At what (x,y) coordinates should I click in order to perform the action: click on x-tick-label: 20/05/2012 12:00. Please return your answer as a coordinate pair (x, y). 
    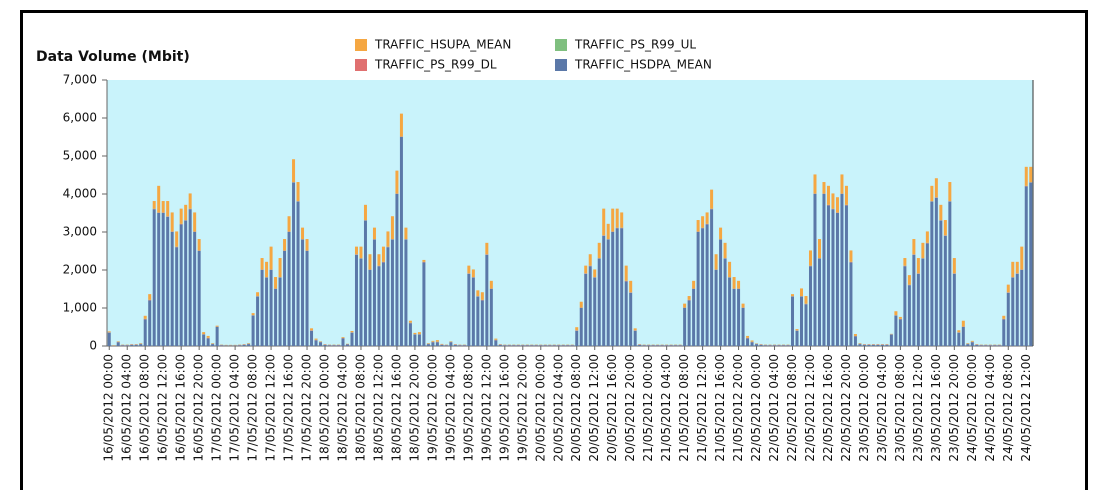
    Looking at the image, I should click on (594, 408).